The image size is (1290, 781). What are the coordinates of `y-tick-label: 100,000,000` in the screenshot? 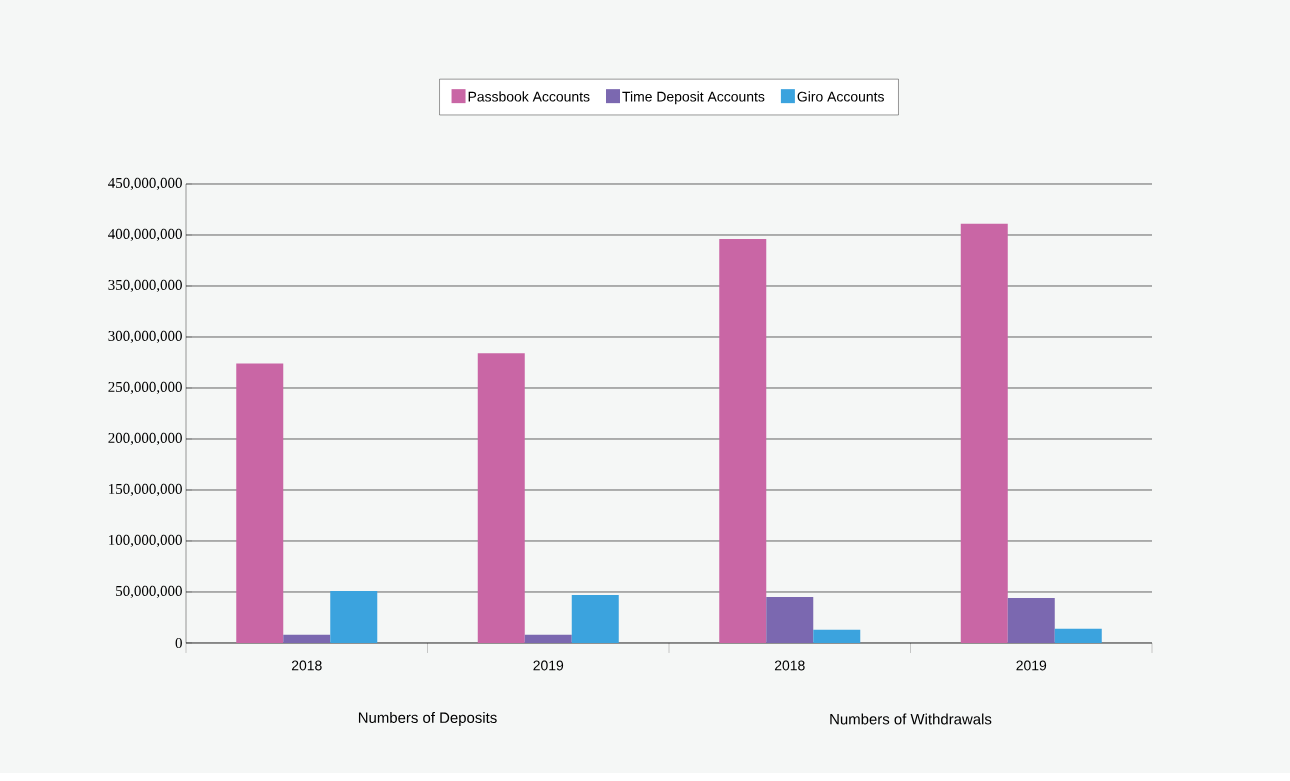 It's located at (145, 541).